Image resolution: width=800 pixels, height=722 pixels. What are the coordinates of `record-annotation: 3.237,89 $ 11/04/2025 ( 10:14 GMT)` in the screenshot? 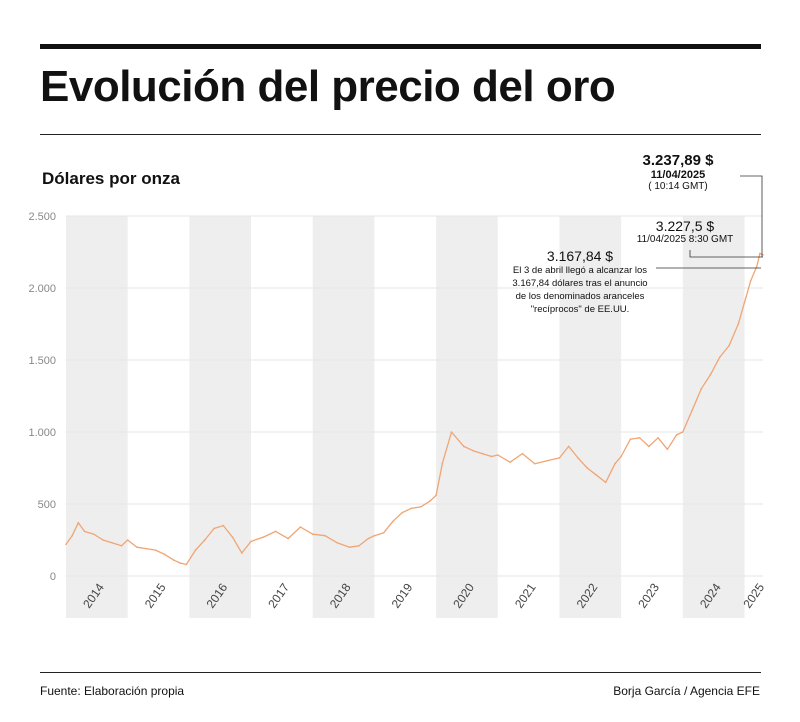 It's located at (678, 172).